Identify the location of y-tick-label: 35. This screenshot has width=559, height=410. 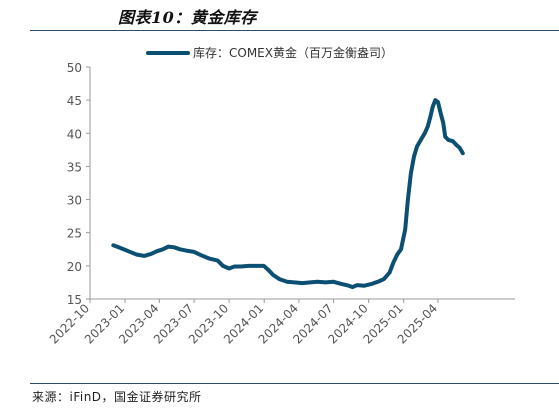
(74, 167).